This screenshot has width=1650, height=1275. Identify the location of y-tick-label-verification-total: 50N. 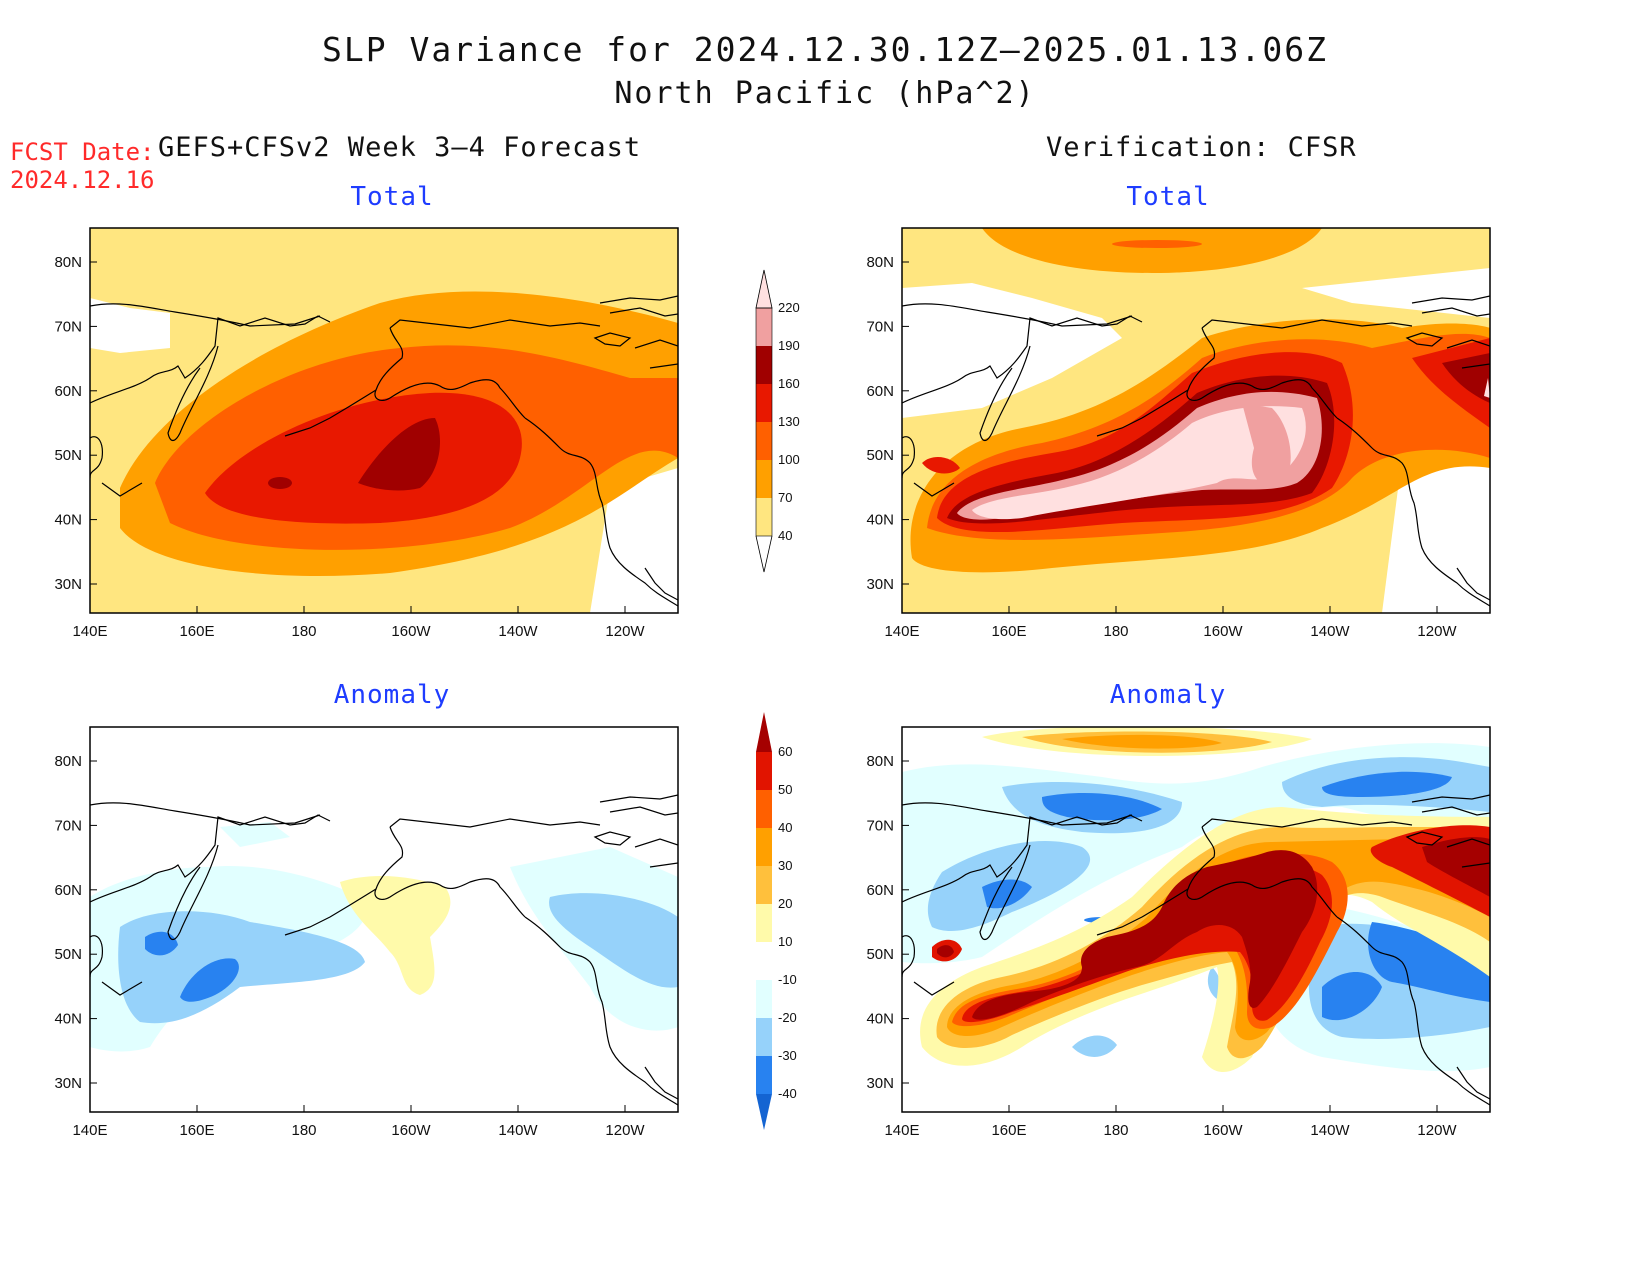
(880, 455).